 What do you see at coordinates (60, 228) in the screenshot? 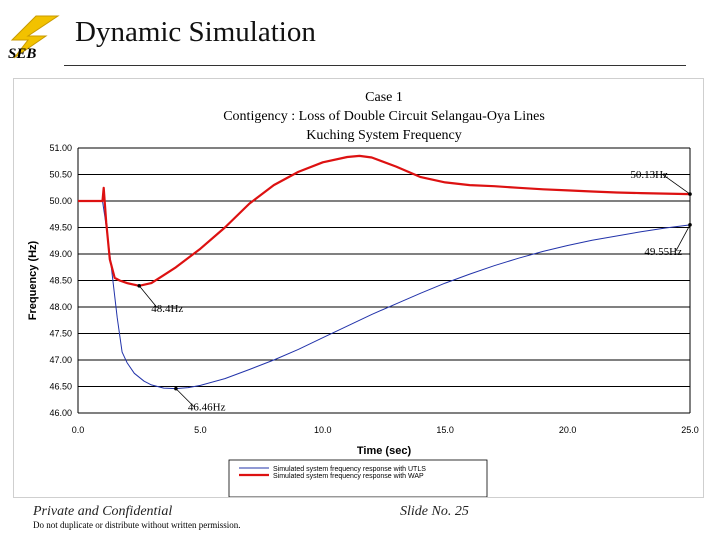
I see `y-tick-label: 49.50` at bounding box center [60, 228].